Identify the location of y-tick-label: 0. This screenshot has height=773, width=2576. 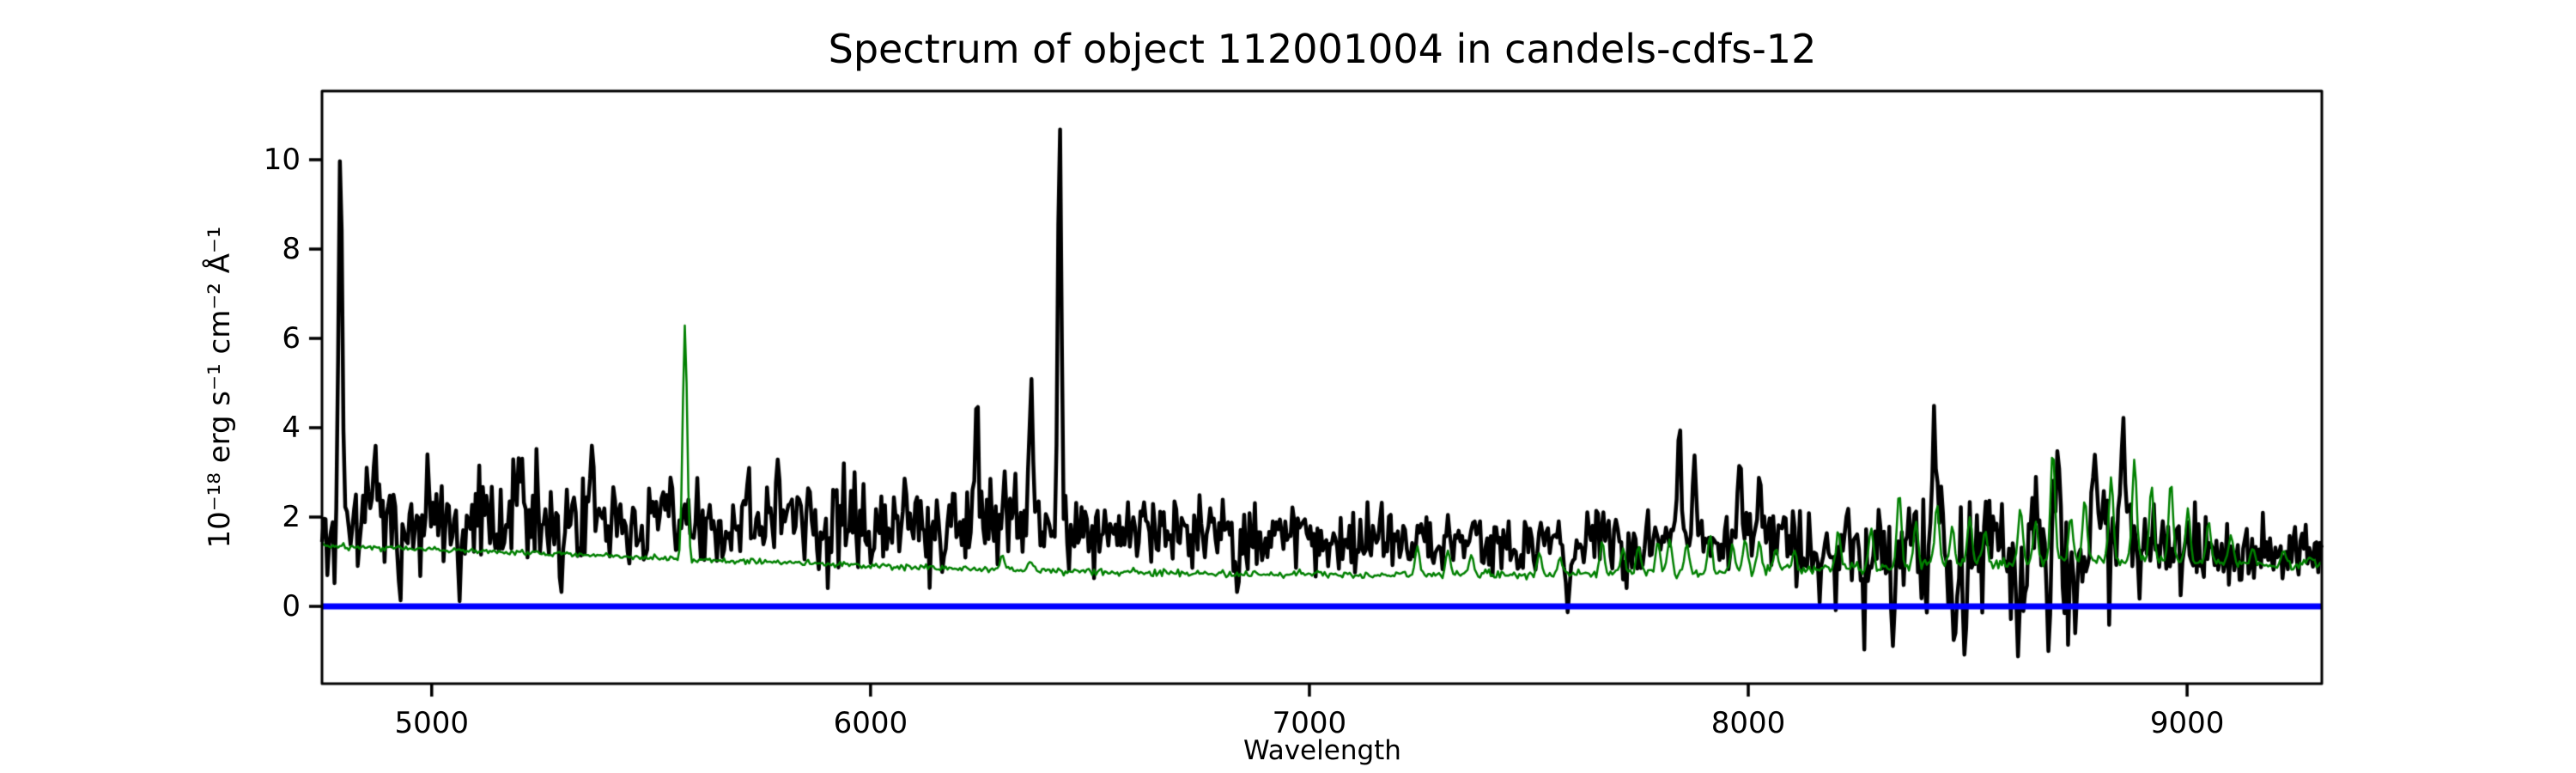
(291, 606).